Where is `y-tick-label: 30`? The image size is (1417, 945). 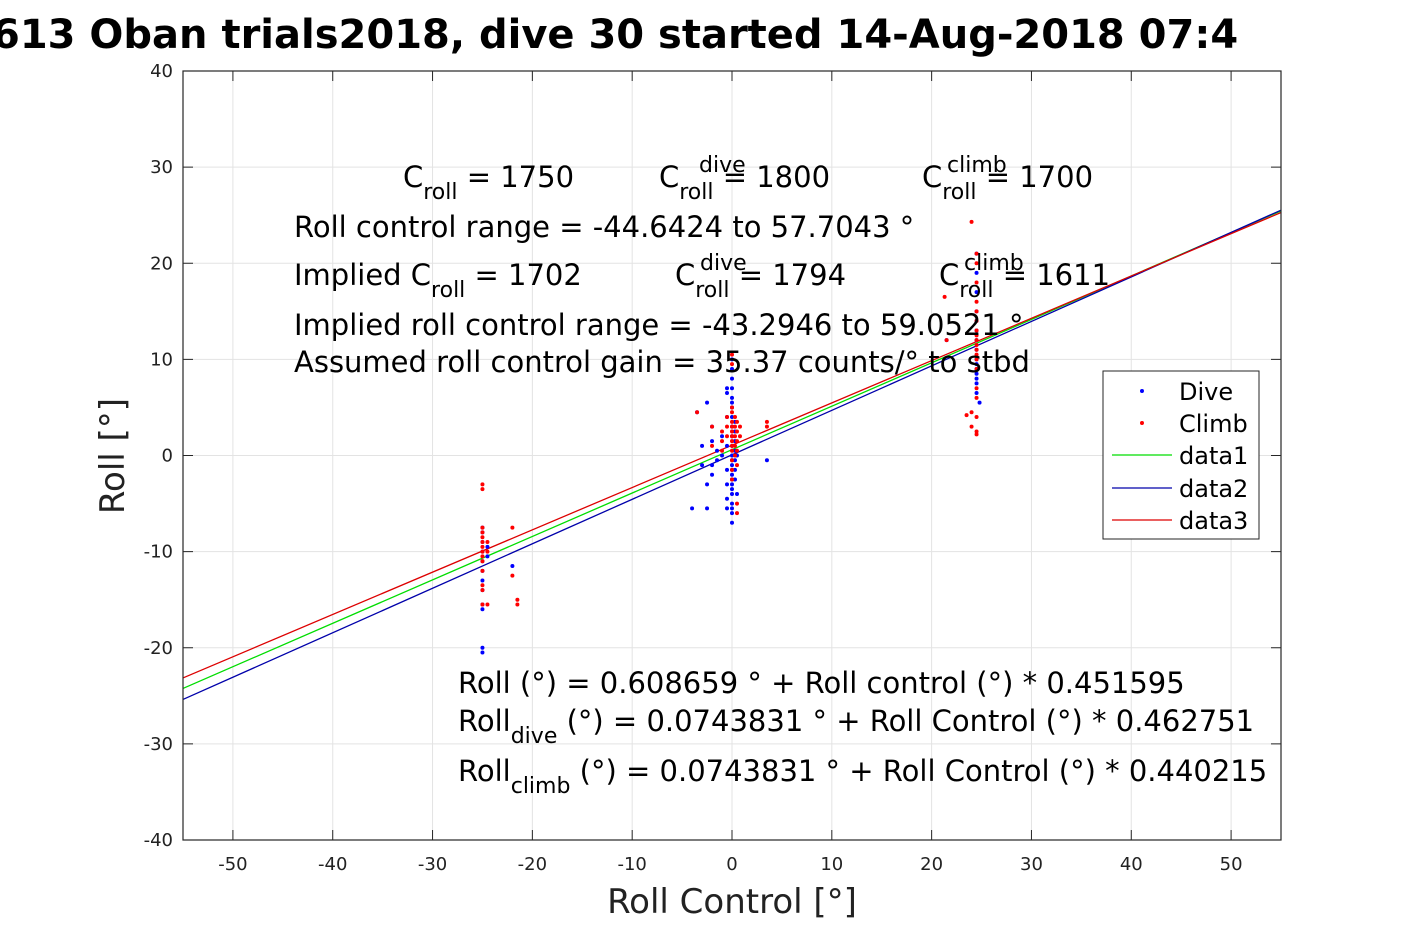 y-tick-label: 30 is located at coordinates (161, 167).